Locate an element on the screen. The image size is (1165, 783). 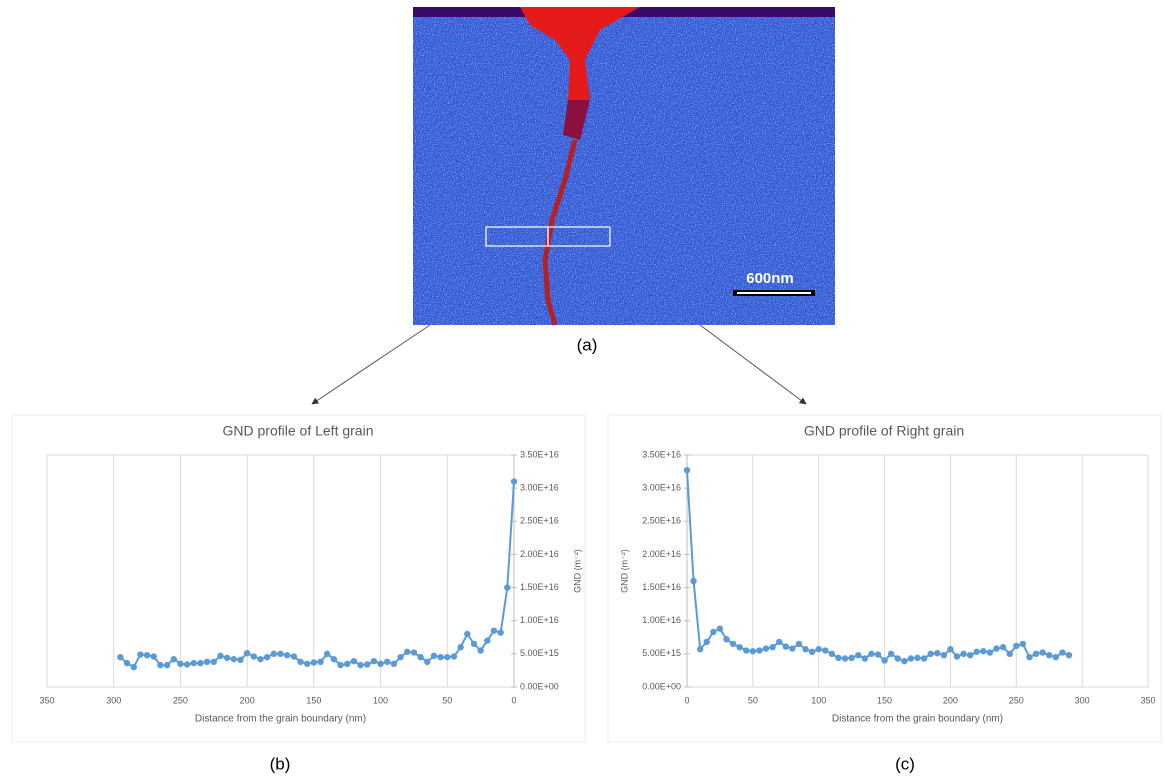
x-tick-label: 200 is located at coordinates (247, 700).